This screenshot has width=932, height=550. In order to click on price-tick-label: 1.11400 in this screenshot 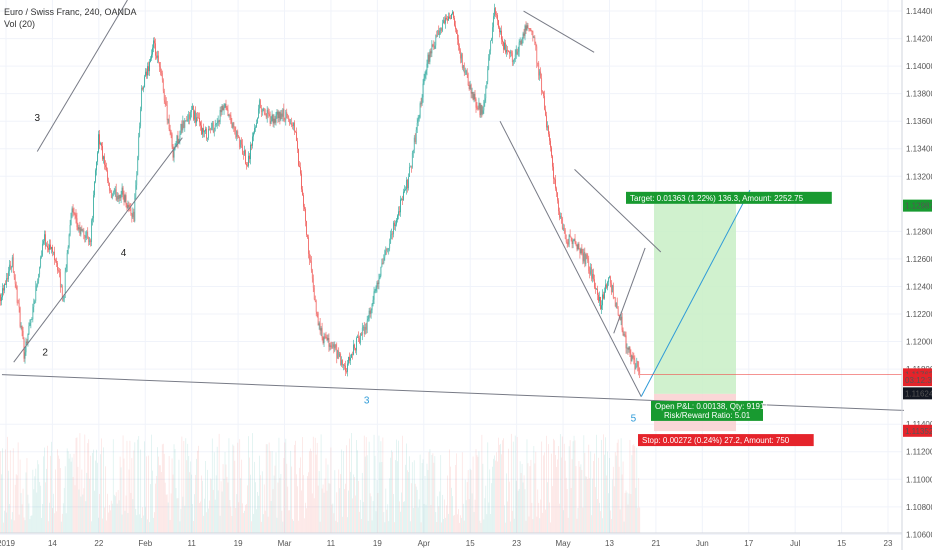, I will do `click(919, 424)`.